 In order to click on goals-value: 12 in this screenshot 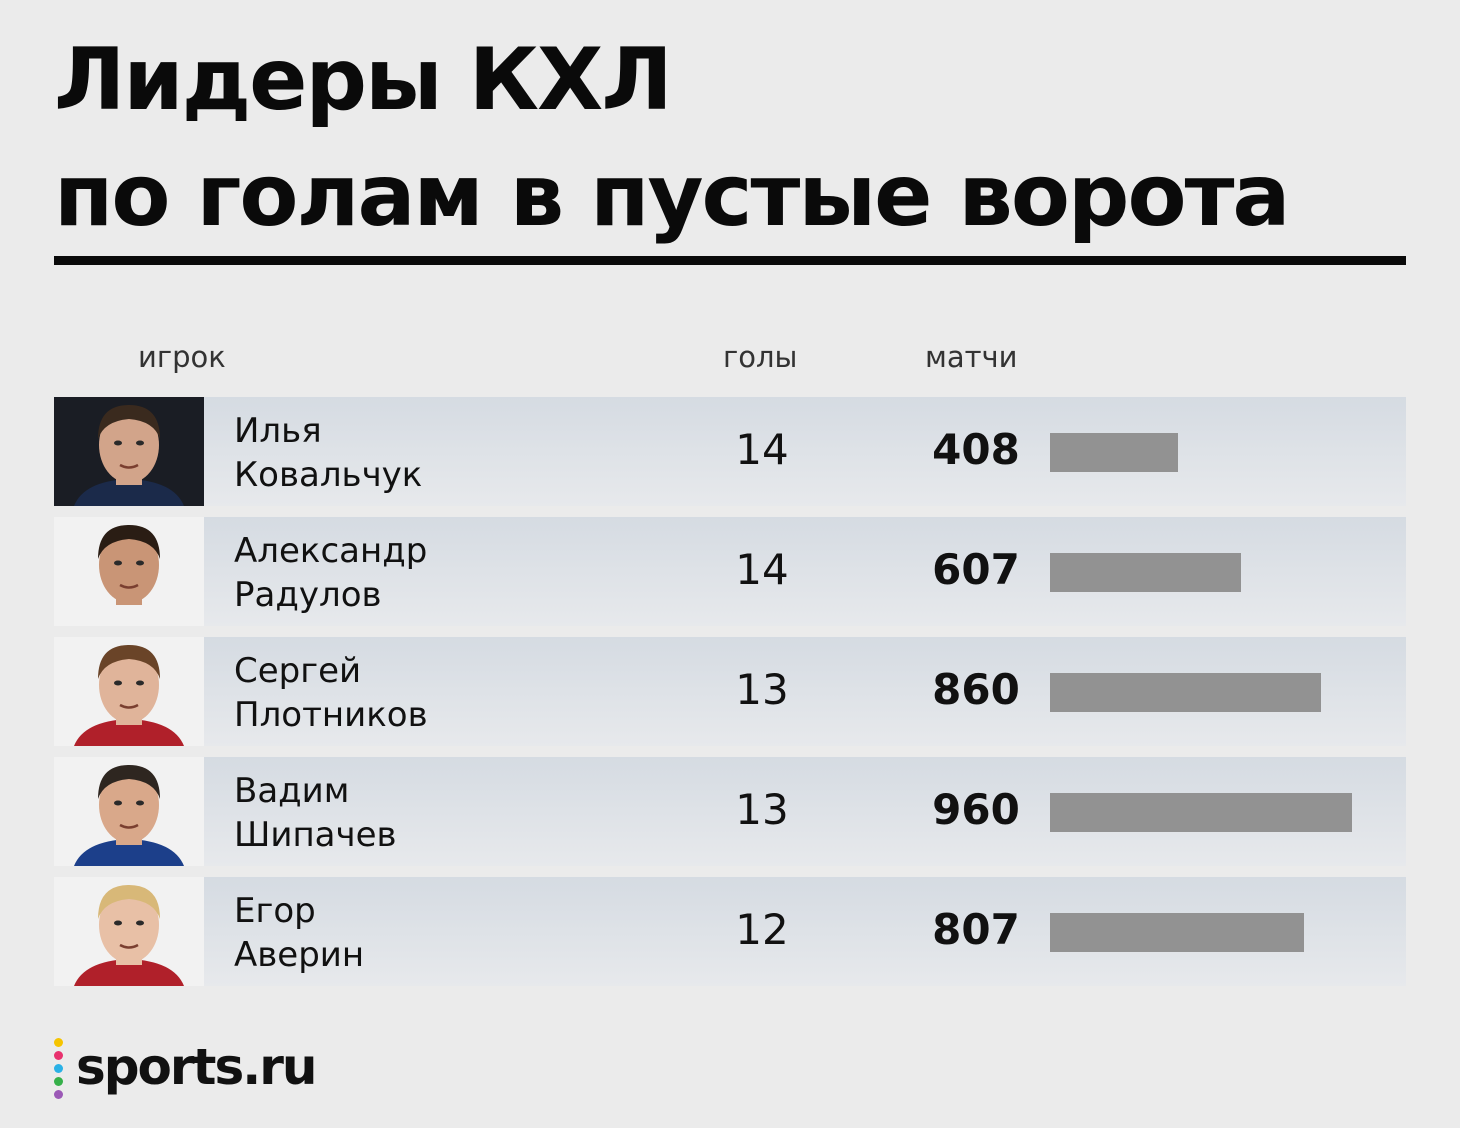, I will do `click(762, 929)`.